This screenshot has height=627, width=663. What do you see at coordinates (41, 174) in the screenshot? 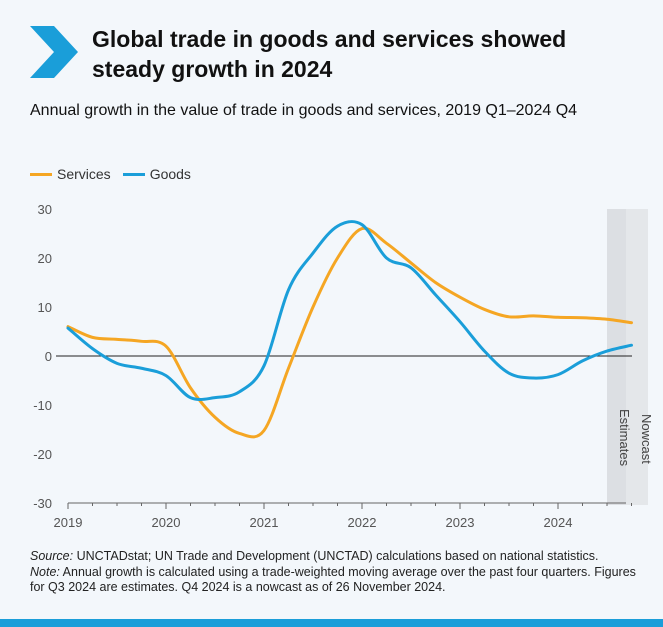
I see `legend-swatch-services` at bounding box center [41, 174].